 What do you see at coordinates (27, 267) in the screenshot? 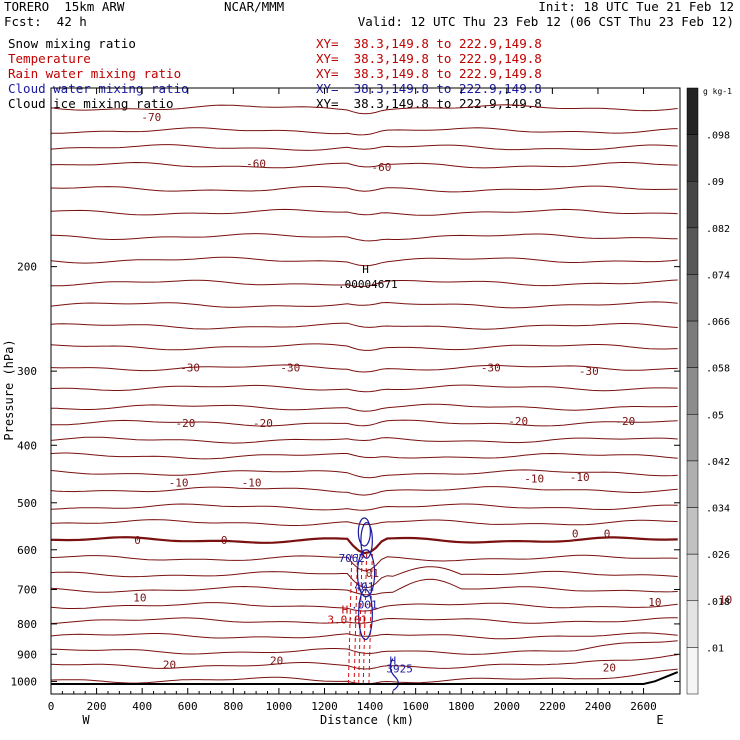
I see `y-tick-label: 200` at bounding box center [27, 267].